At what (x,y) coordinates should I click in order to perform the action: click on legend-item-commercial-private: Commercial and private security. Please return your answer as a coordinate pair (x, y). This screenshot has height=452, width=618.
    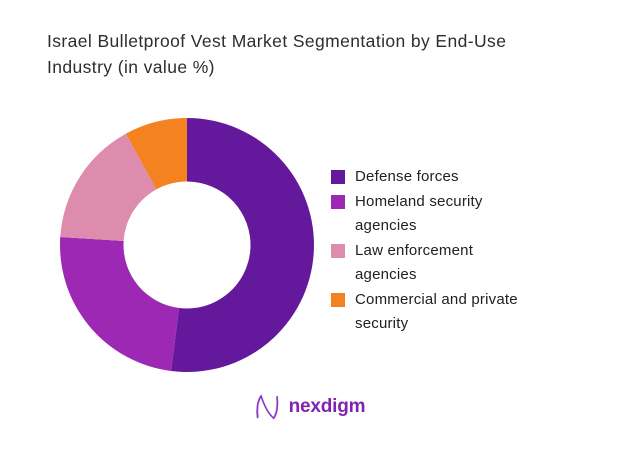
    Looking at the image, I should click on (456, 312).